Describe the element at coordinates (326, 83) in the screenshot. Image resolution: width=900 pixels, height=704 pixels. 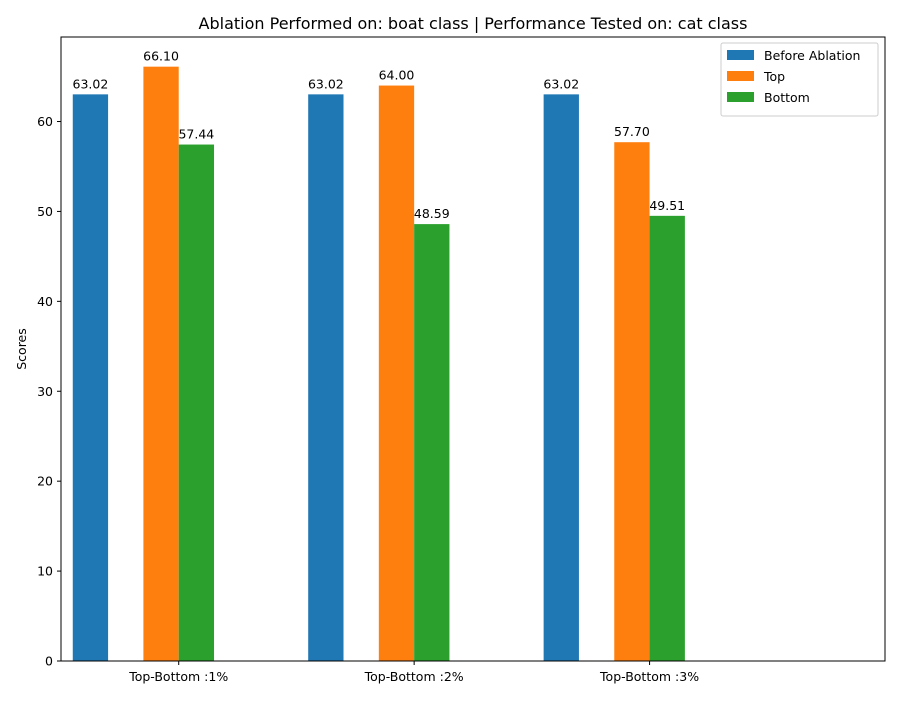
I see `data-label-0-1: 63.02` at that location.